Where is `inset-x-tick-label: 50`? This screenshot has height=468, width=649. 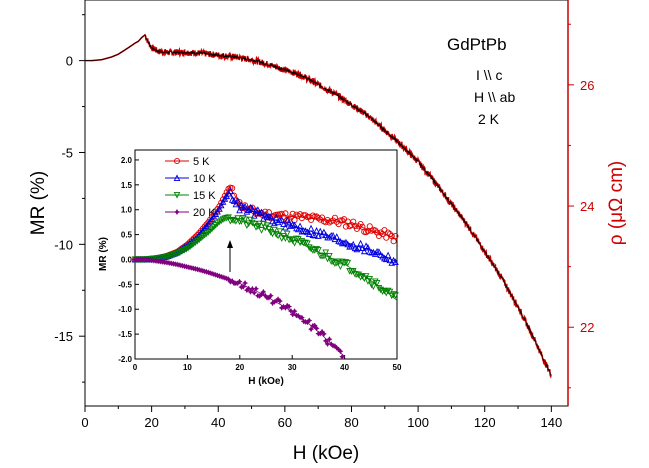
inset-x-tick-label: 50 is located at coordinates (397, 367).